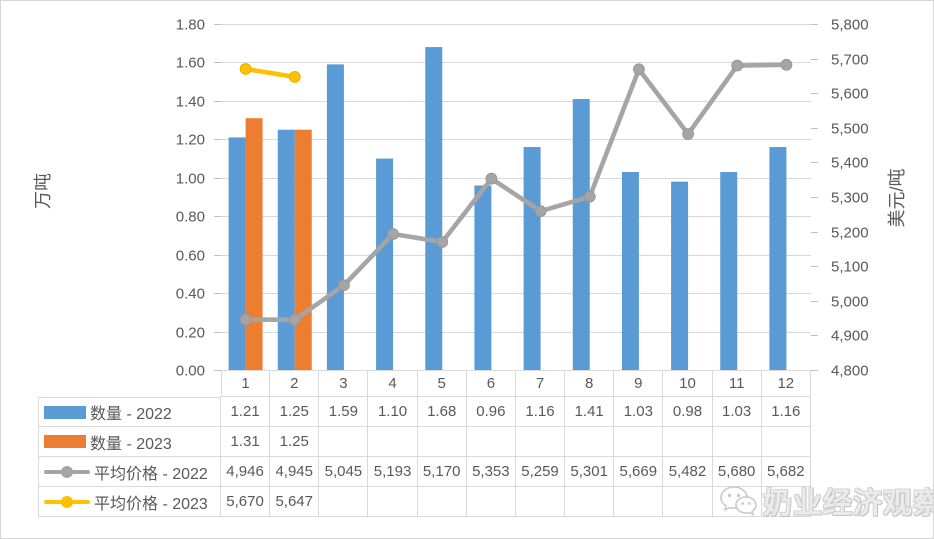  What do you see at coordinates (129, 502) in the screenshot?
I see `legend-key: 平均价格 - 2023` at bounding box center [129, 502].